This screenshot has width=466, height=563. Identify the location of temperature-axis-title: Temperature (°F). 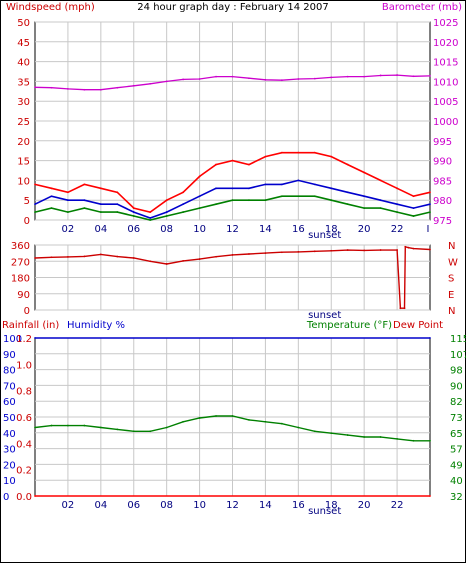
(349, 325).